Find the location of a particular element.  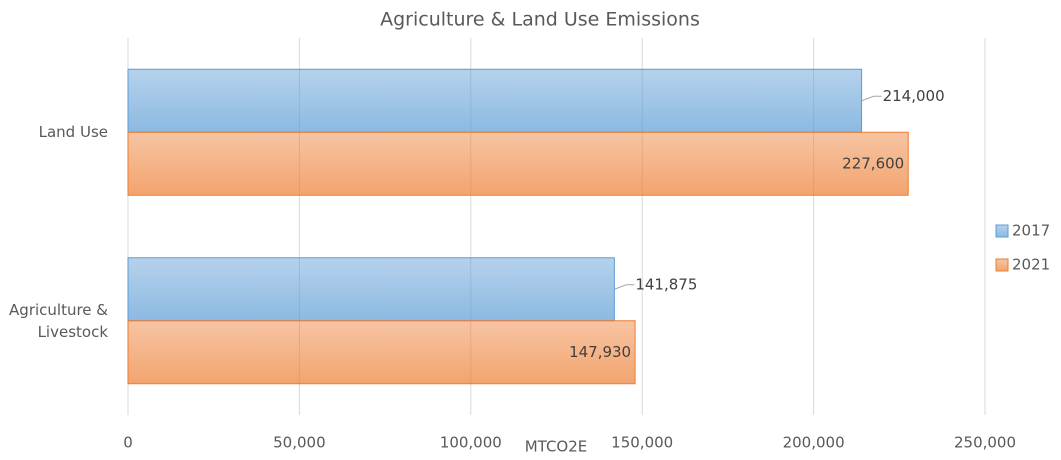

x-tick-label: 200,000 is located at coordinates (814, 443).